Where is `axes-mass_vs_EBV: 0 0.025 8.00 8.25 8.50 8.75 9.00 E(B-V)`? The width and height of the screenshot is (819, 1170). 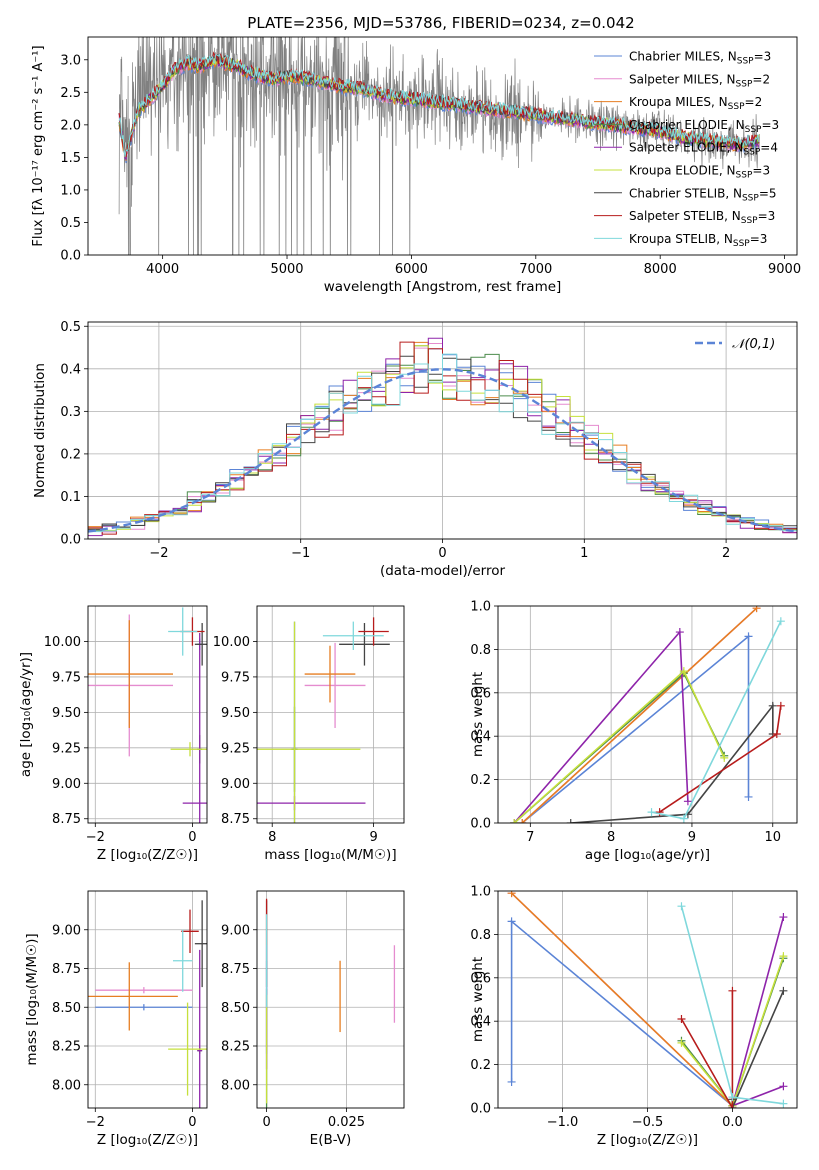
axes-mass_vs_EBV: 0 0.025 8.00 8.25 8.50 8.75 9.00 E(B-V) is located at coordinates (313, 1019).